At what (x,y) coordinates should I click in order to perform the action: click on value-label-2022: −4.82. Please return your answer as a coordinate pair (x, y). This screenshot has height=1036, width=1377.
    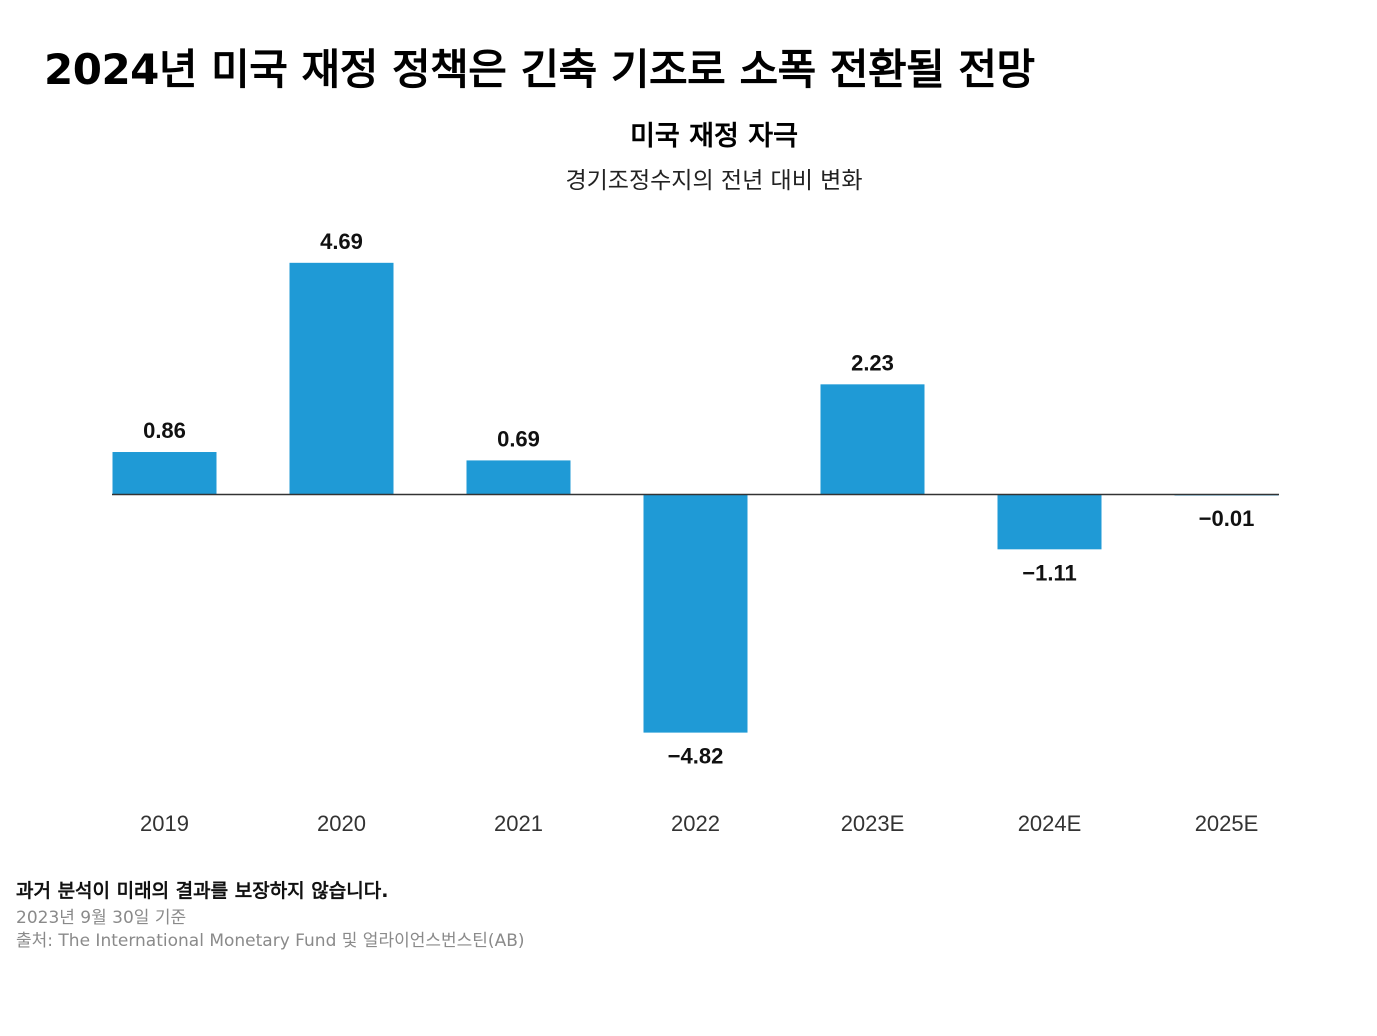
    Looking at the image, I should click on (696, 756).